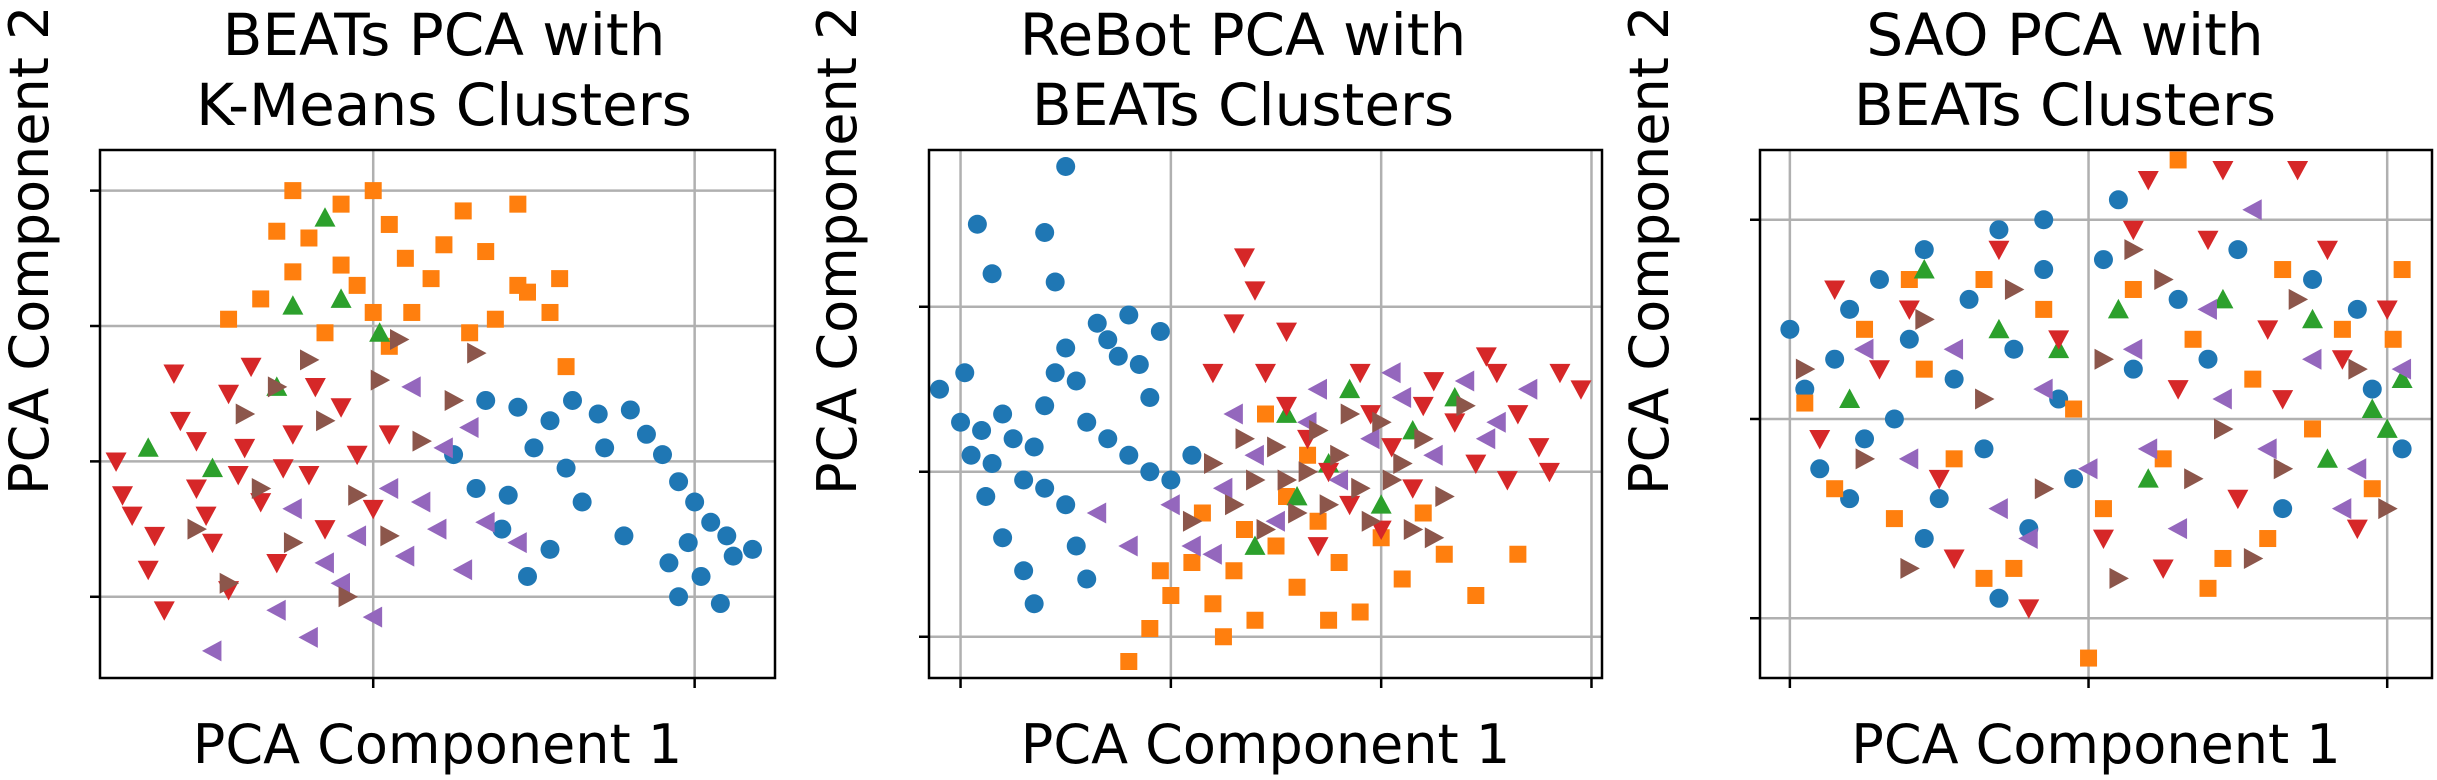  What do you see at coordinates (444, 70) in the screenshot?
I see `chart-title: BEATs PCA with K-Means Clusters` at bounding box center [444, 70].